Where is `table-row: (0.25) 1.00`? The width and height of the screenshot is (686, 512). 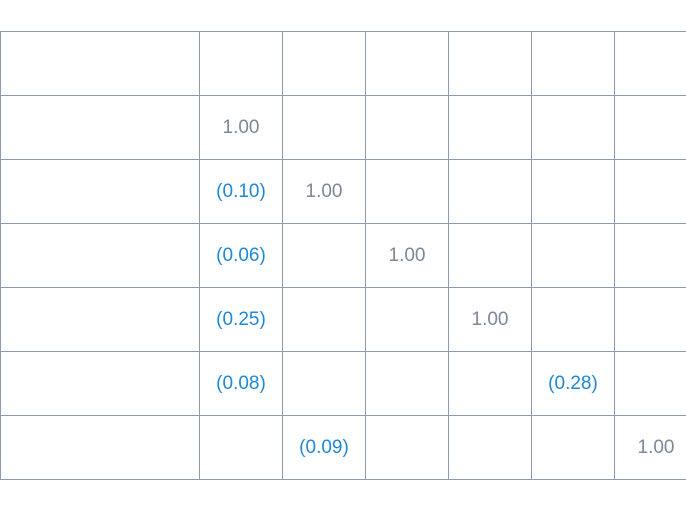
table-row: (0.25) 1.00 is located at coordinates (343, 319).